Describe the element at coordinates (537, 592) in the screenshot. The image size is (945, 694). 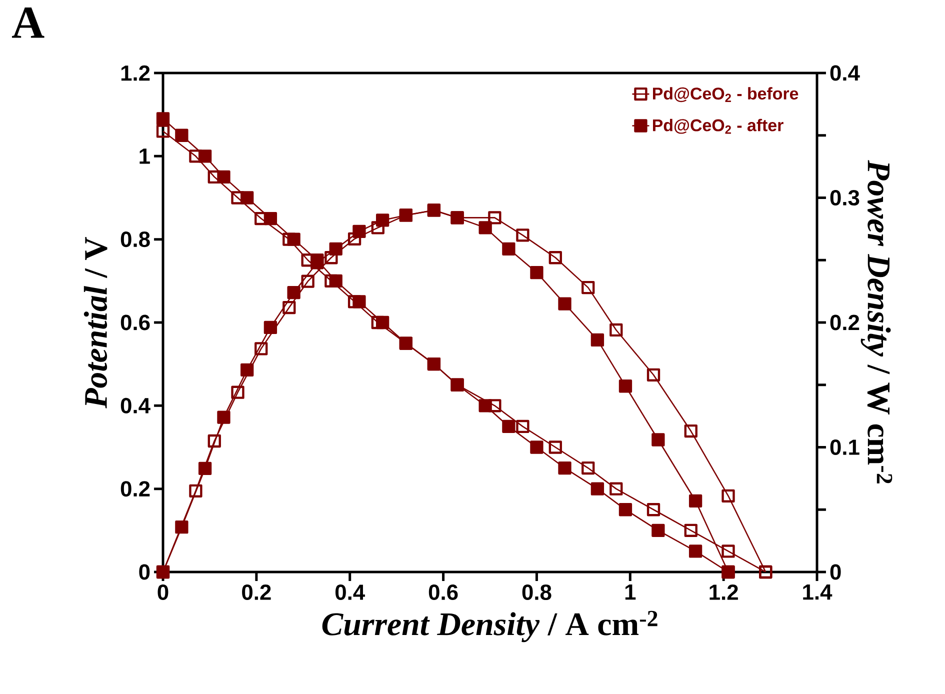
I see `x-tick-label: 0.8` at that location.